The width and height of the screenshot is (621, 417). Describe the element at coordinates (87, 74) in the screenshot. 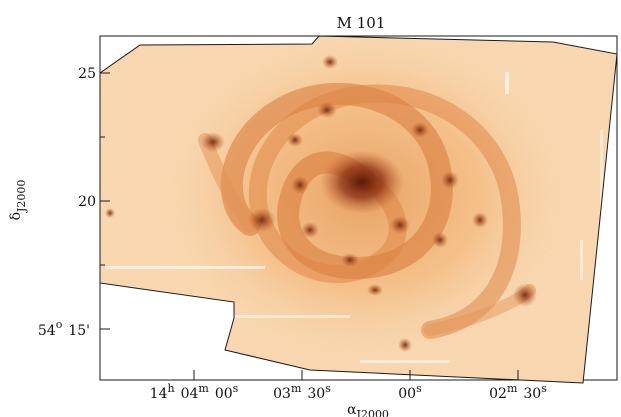

I see `y-tick-label: 25` at that location.